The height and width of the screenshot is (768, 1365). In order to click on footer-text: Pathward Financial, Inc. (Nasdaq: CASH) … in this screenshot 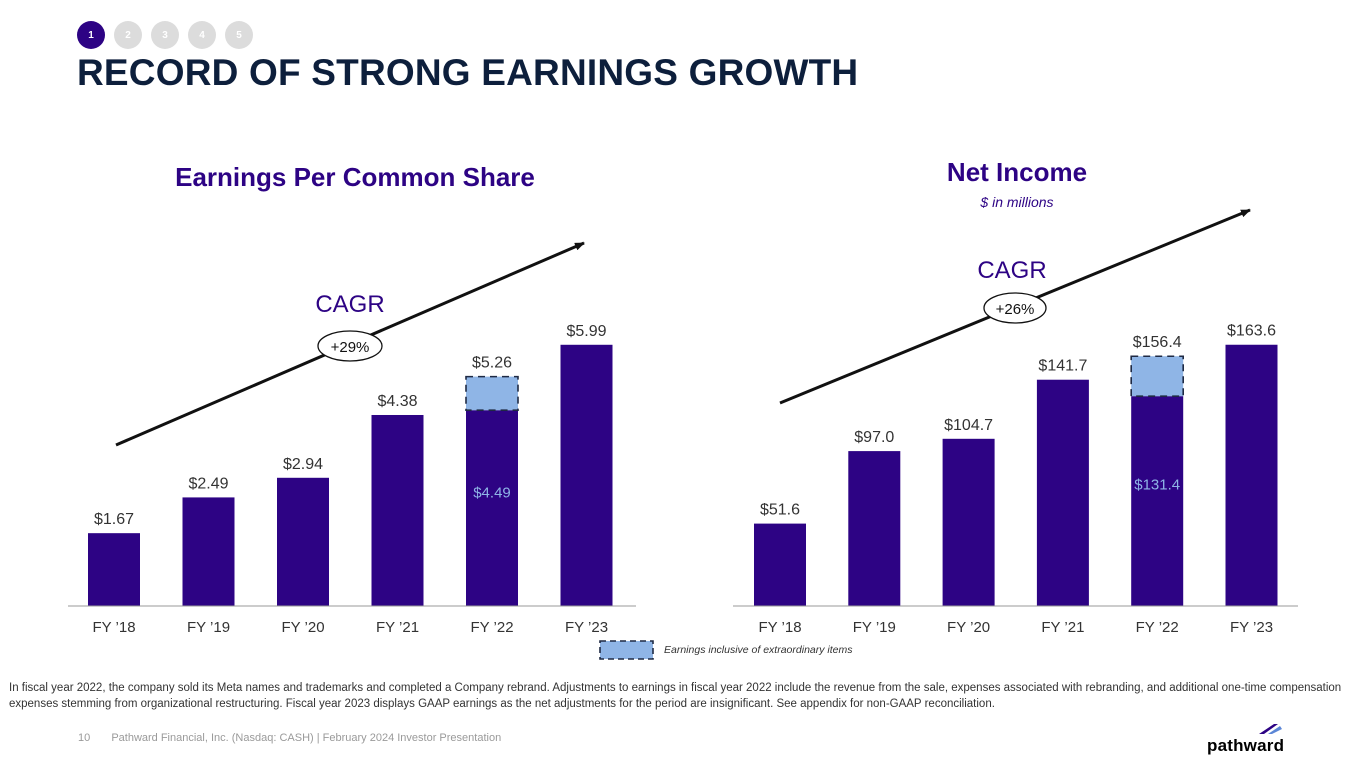, I will do `click(306, 738)`.